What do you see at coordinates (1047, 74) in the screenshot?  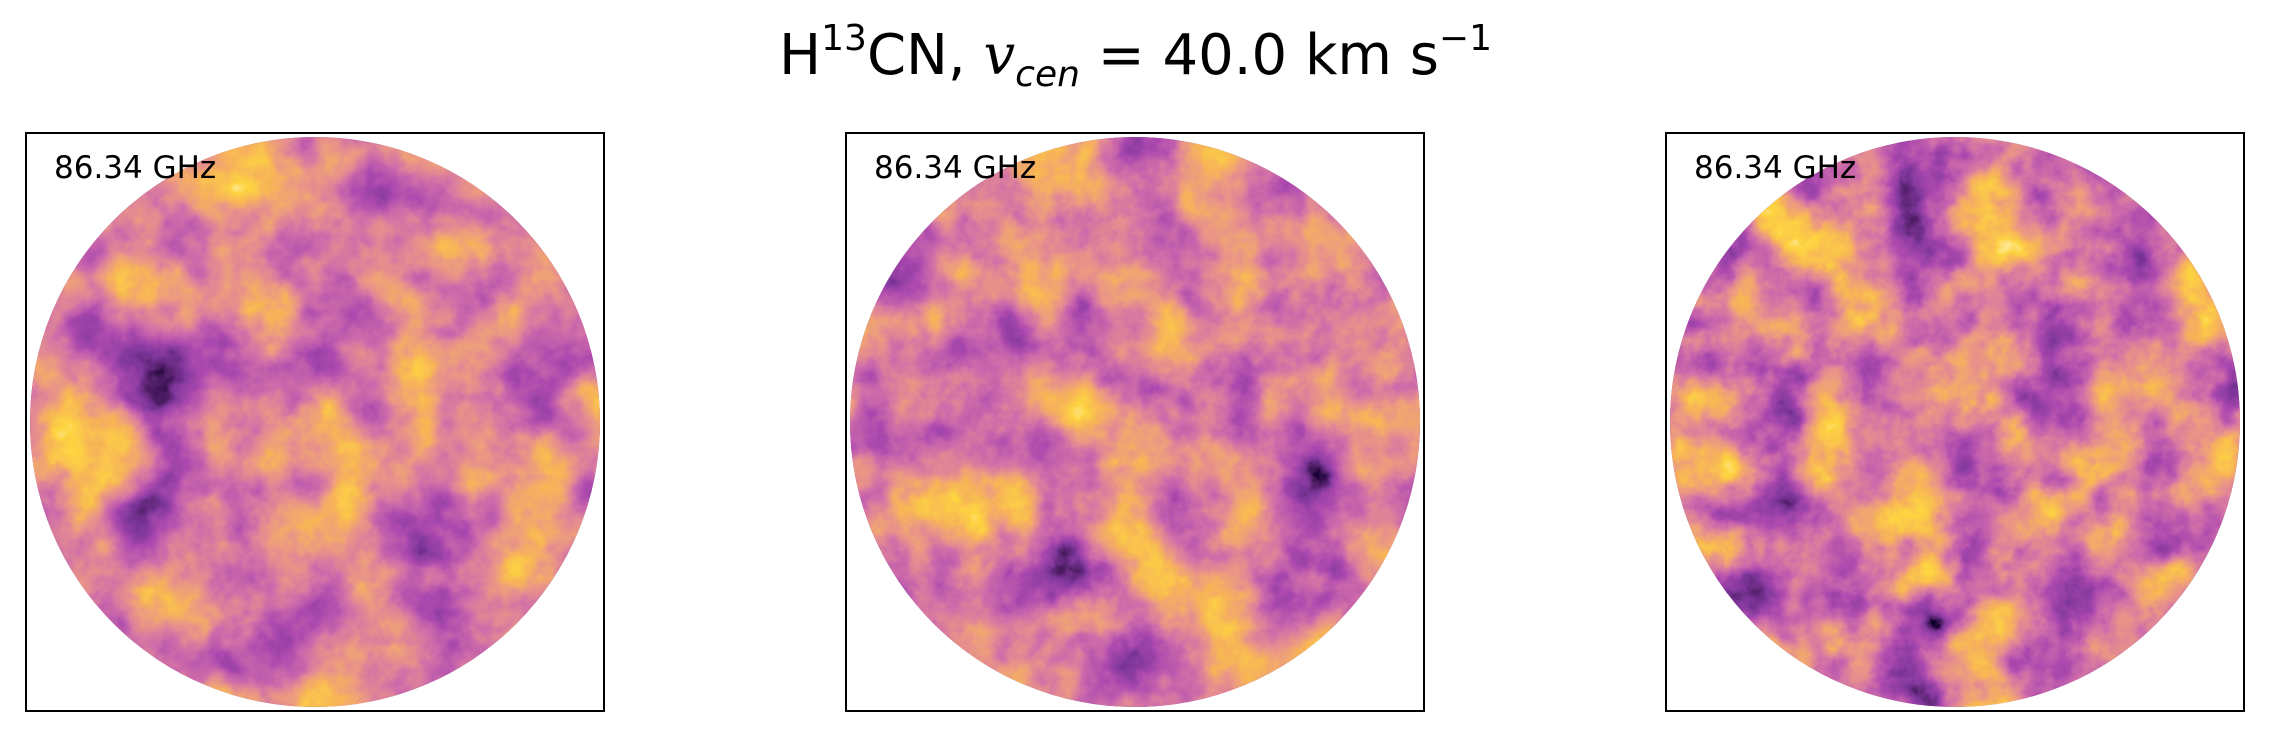 I see `title-variable-subscript: cen` at bounding box center [1047, 74].